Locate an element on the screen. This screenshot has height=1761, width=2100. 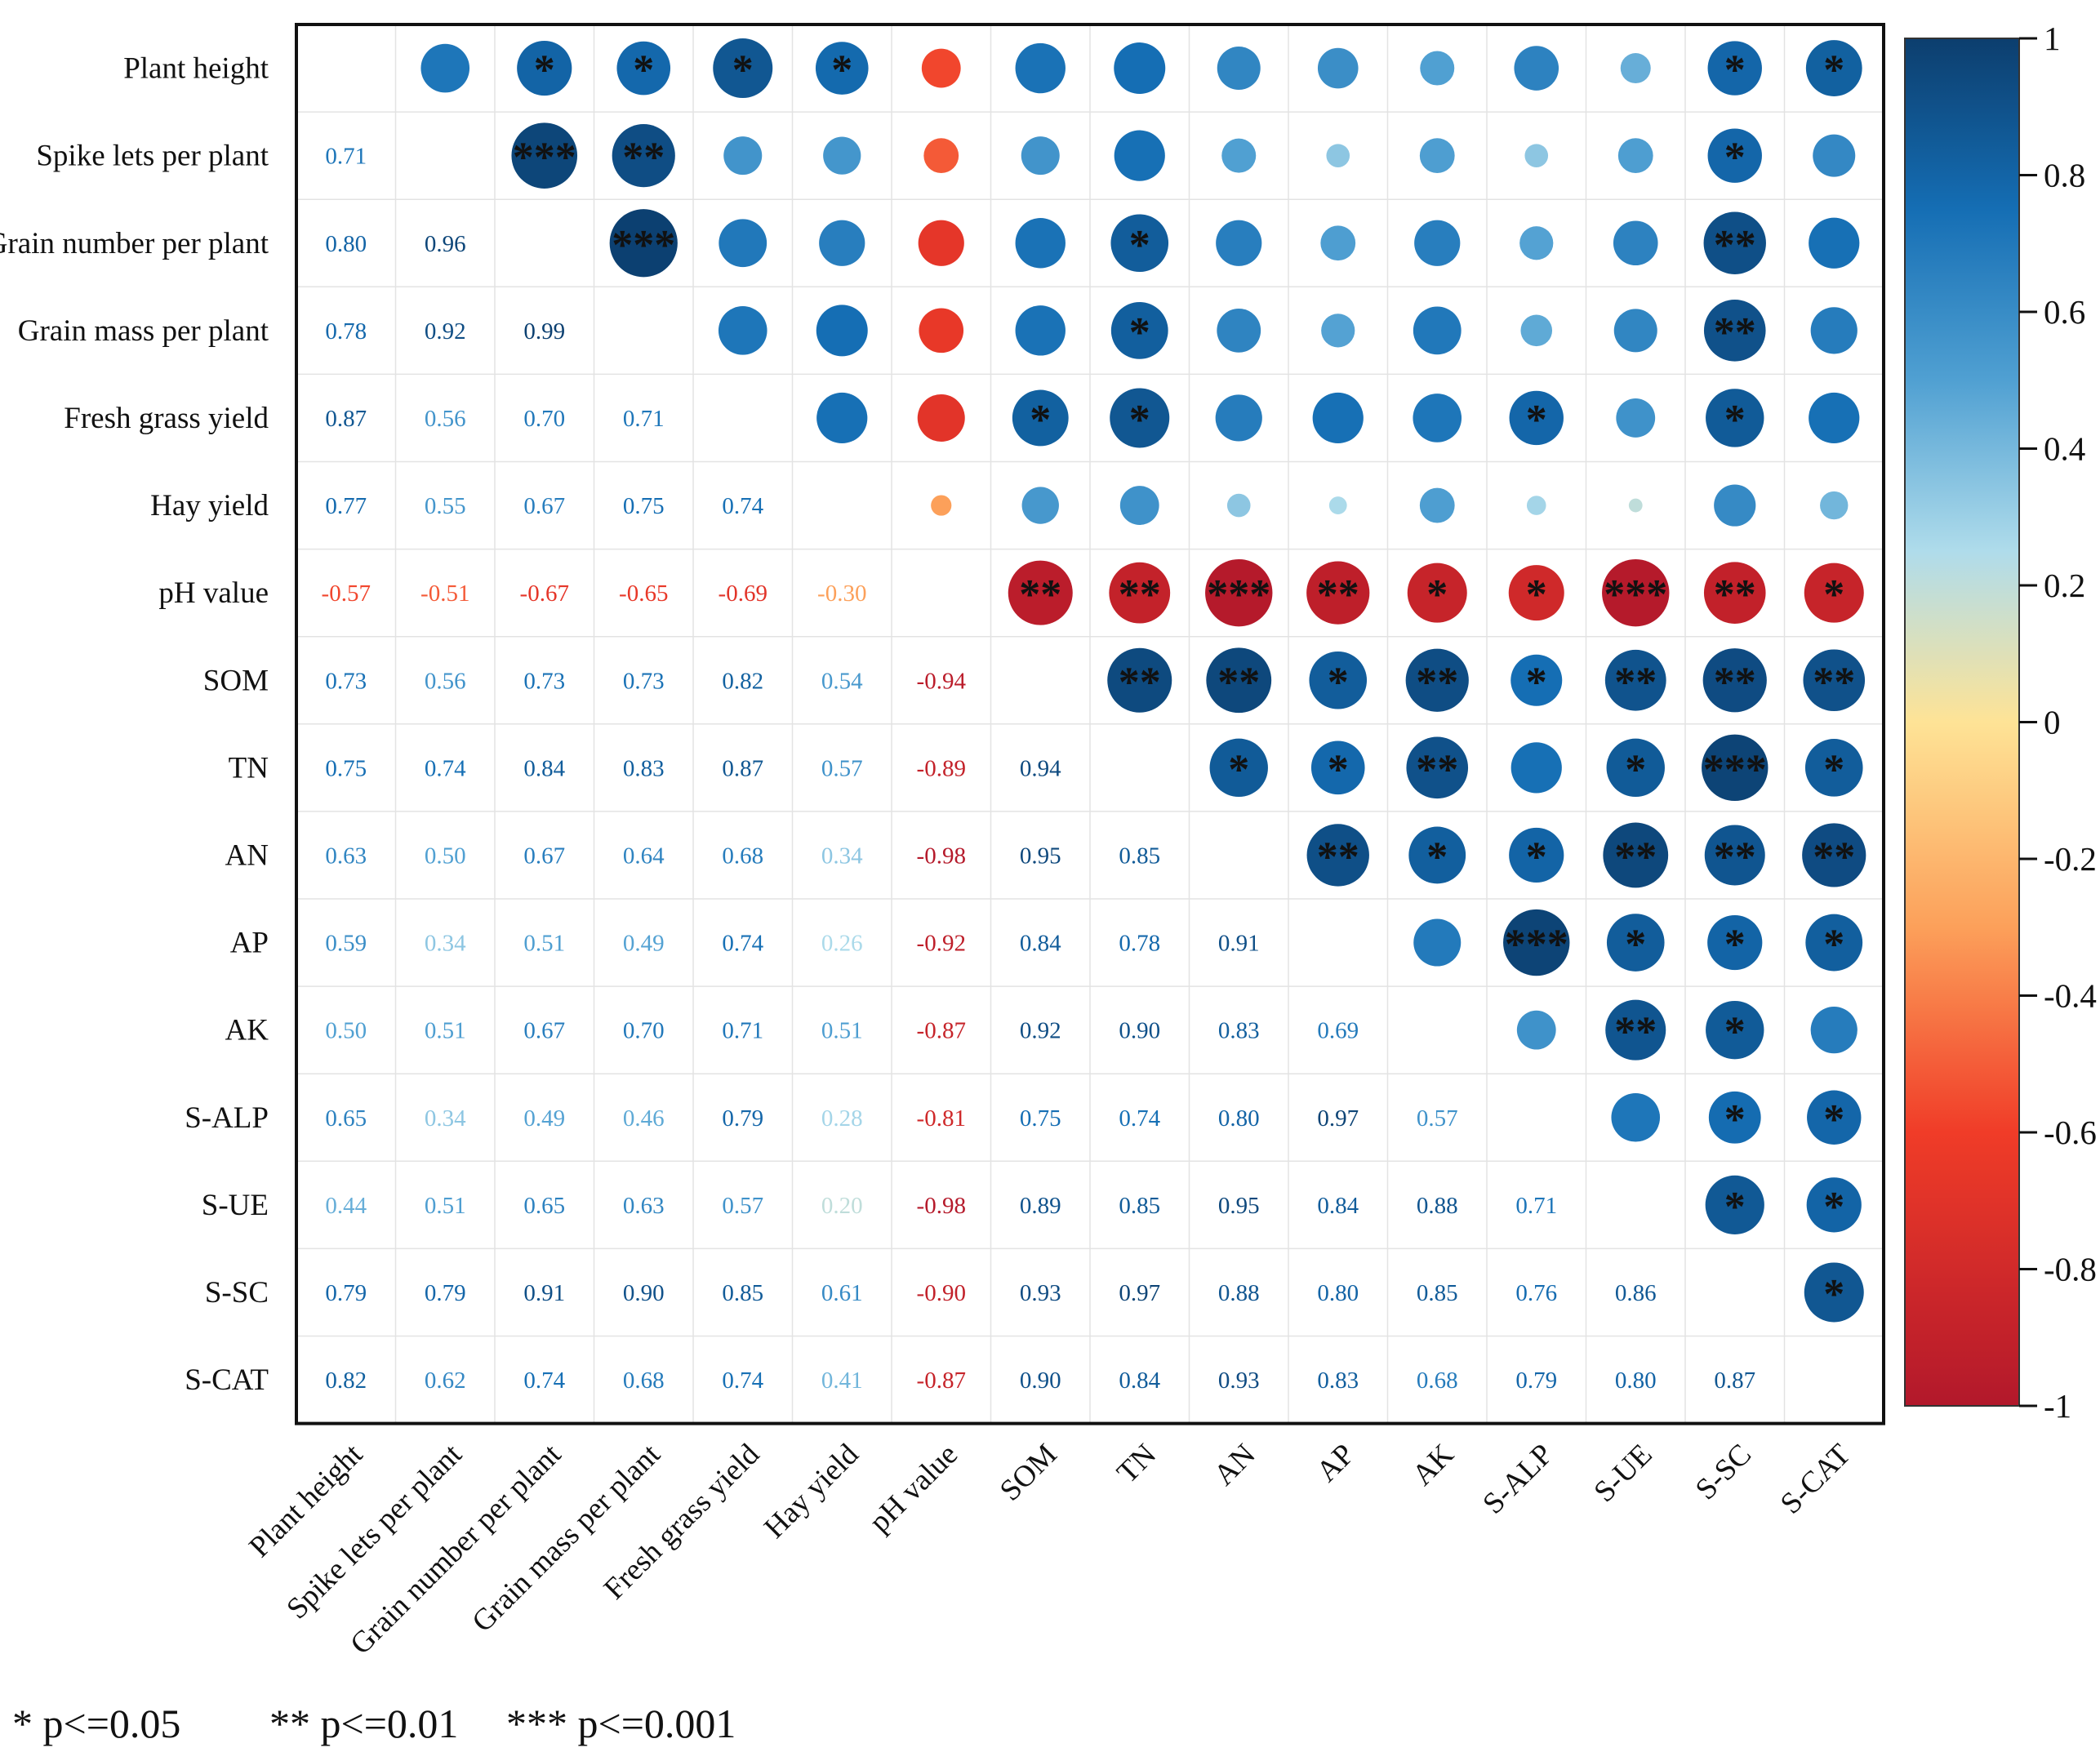
corr-value: -0.67 is located at coordinates (544, 593).